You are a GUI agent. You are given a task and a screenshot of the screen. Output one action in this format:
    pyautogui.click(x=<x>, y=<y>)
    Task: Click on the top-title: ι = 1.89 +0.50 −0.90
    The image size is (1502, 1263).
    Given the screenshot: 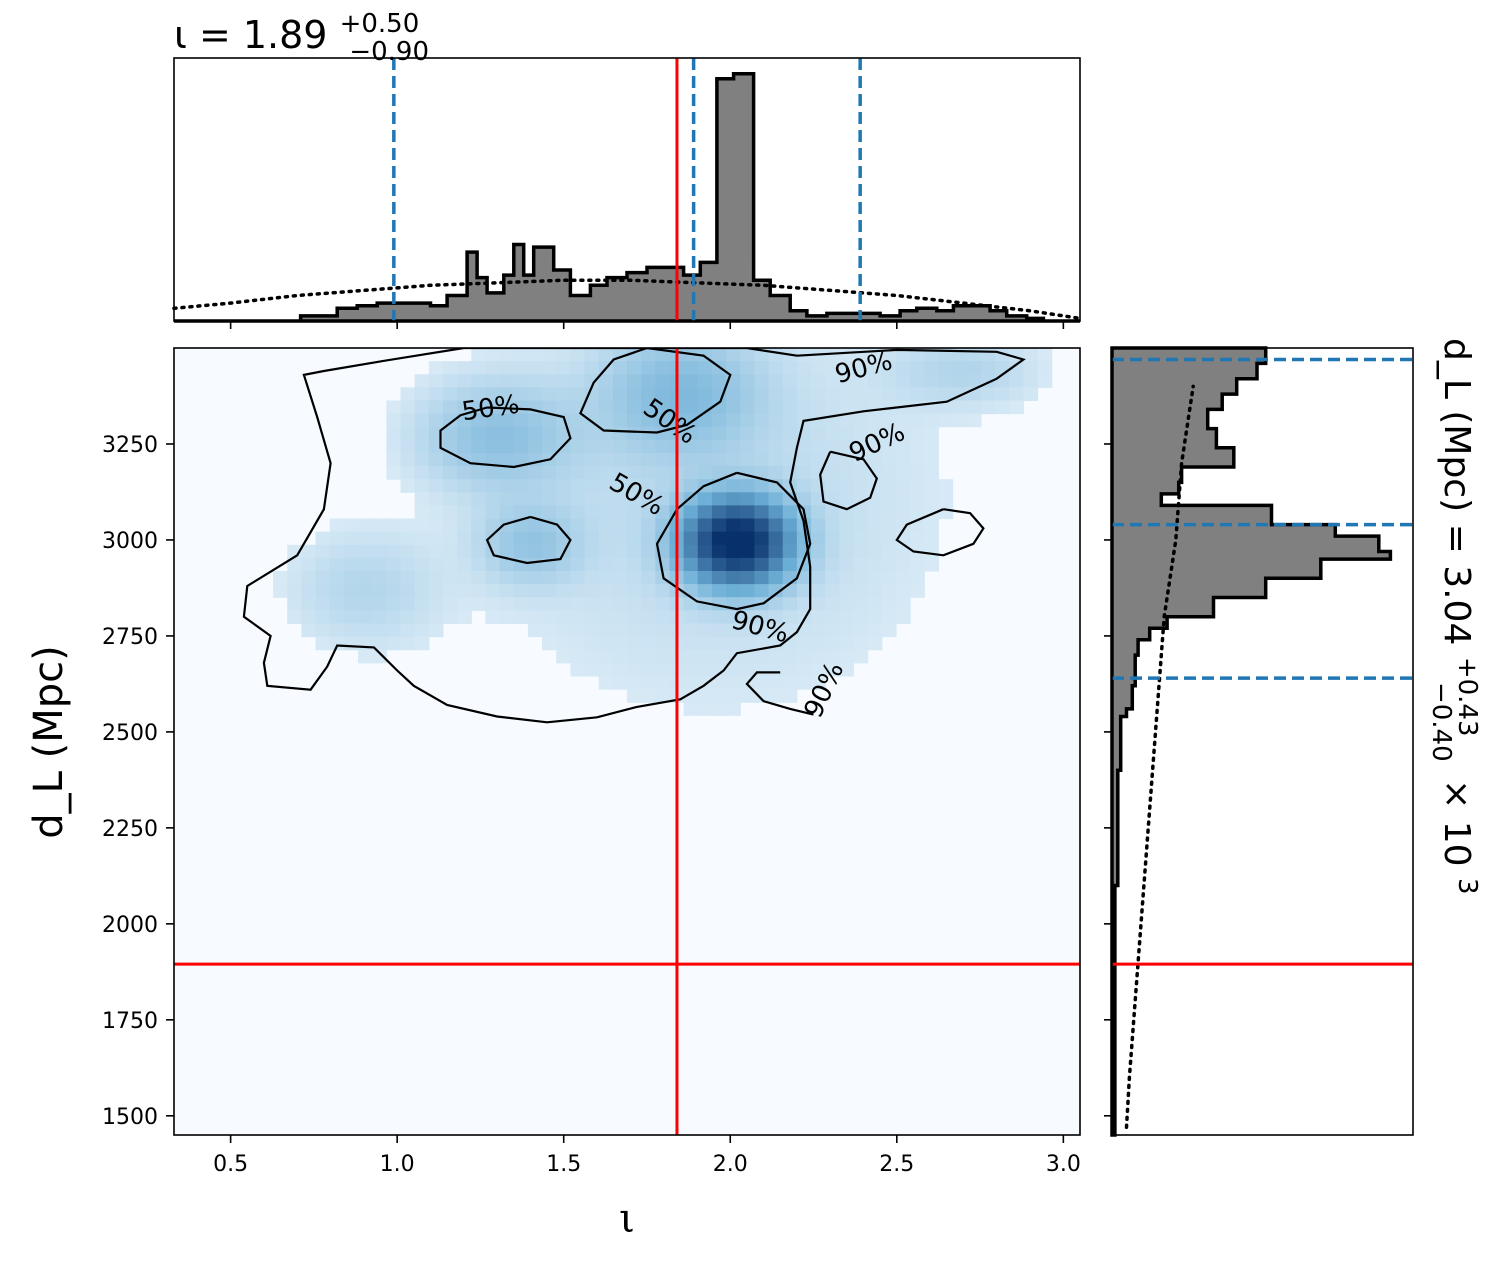 What is the action you would take?
    pyautogui.click(x=302, y=33)
    